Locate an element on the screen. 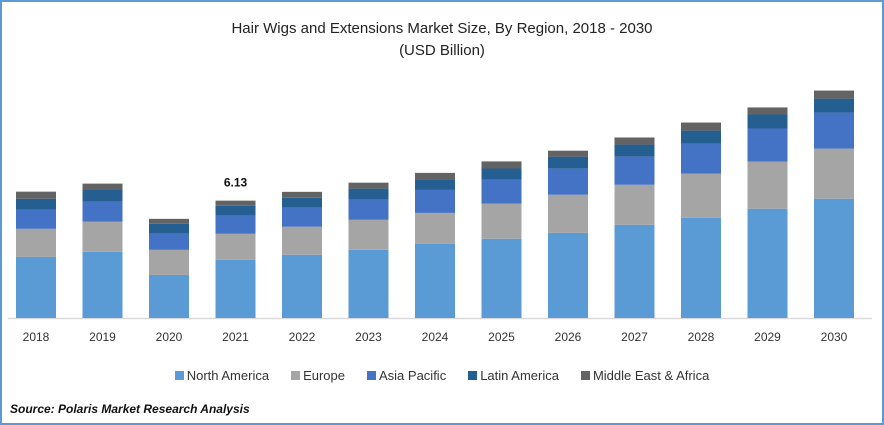  bar-asia-pacific-2020 is located at coordinates (169, 241).